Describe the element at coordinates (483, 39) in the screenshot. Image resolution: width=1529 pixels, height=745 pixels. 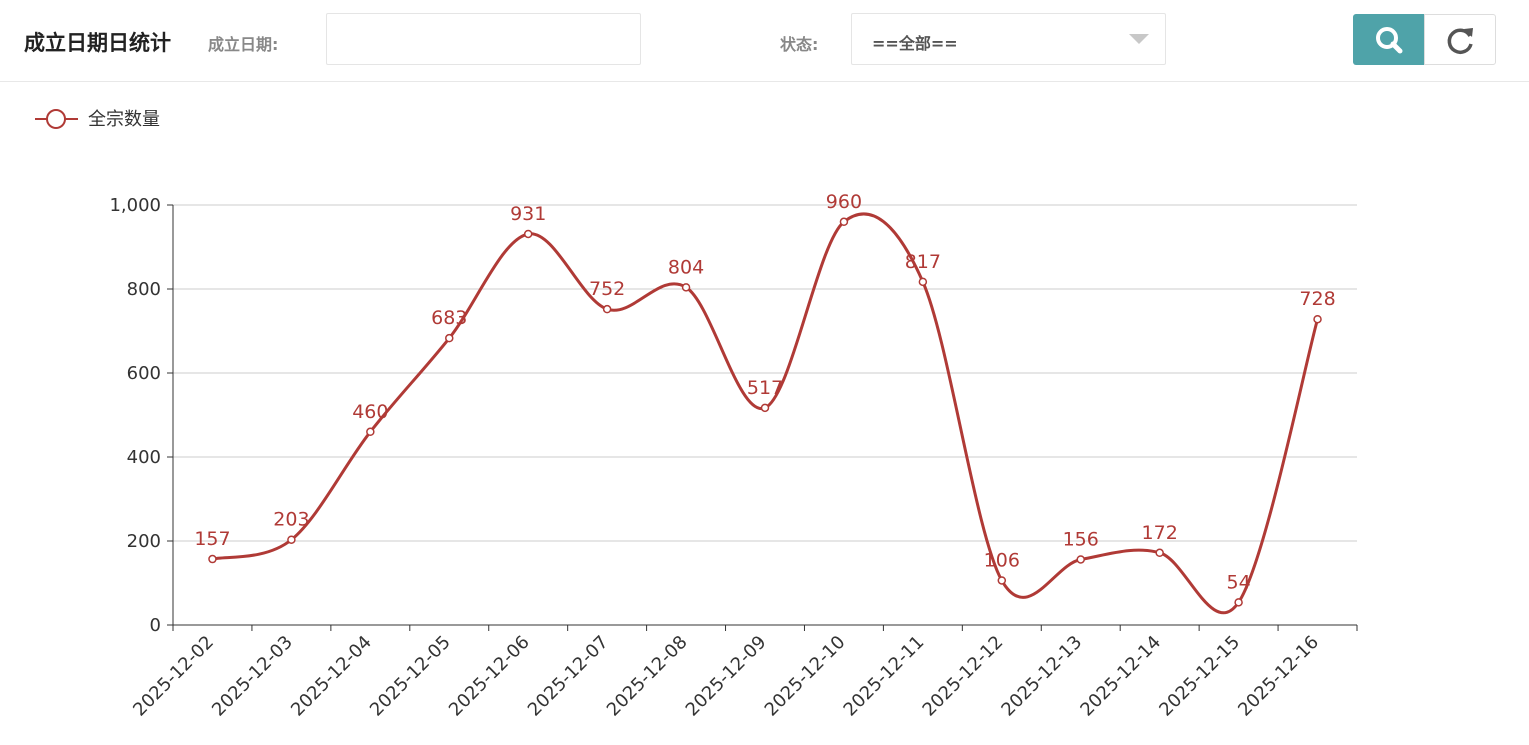
I see `date-input` at that location.